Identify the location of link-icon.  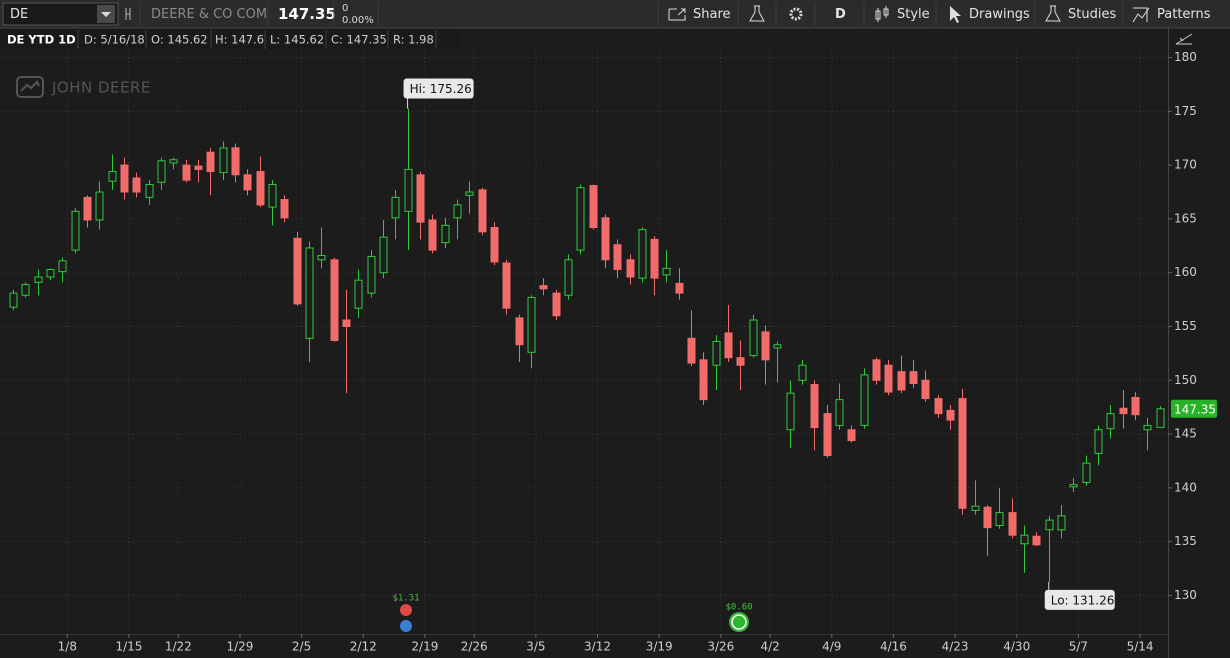
(128, 14).